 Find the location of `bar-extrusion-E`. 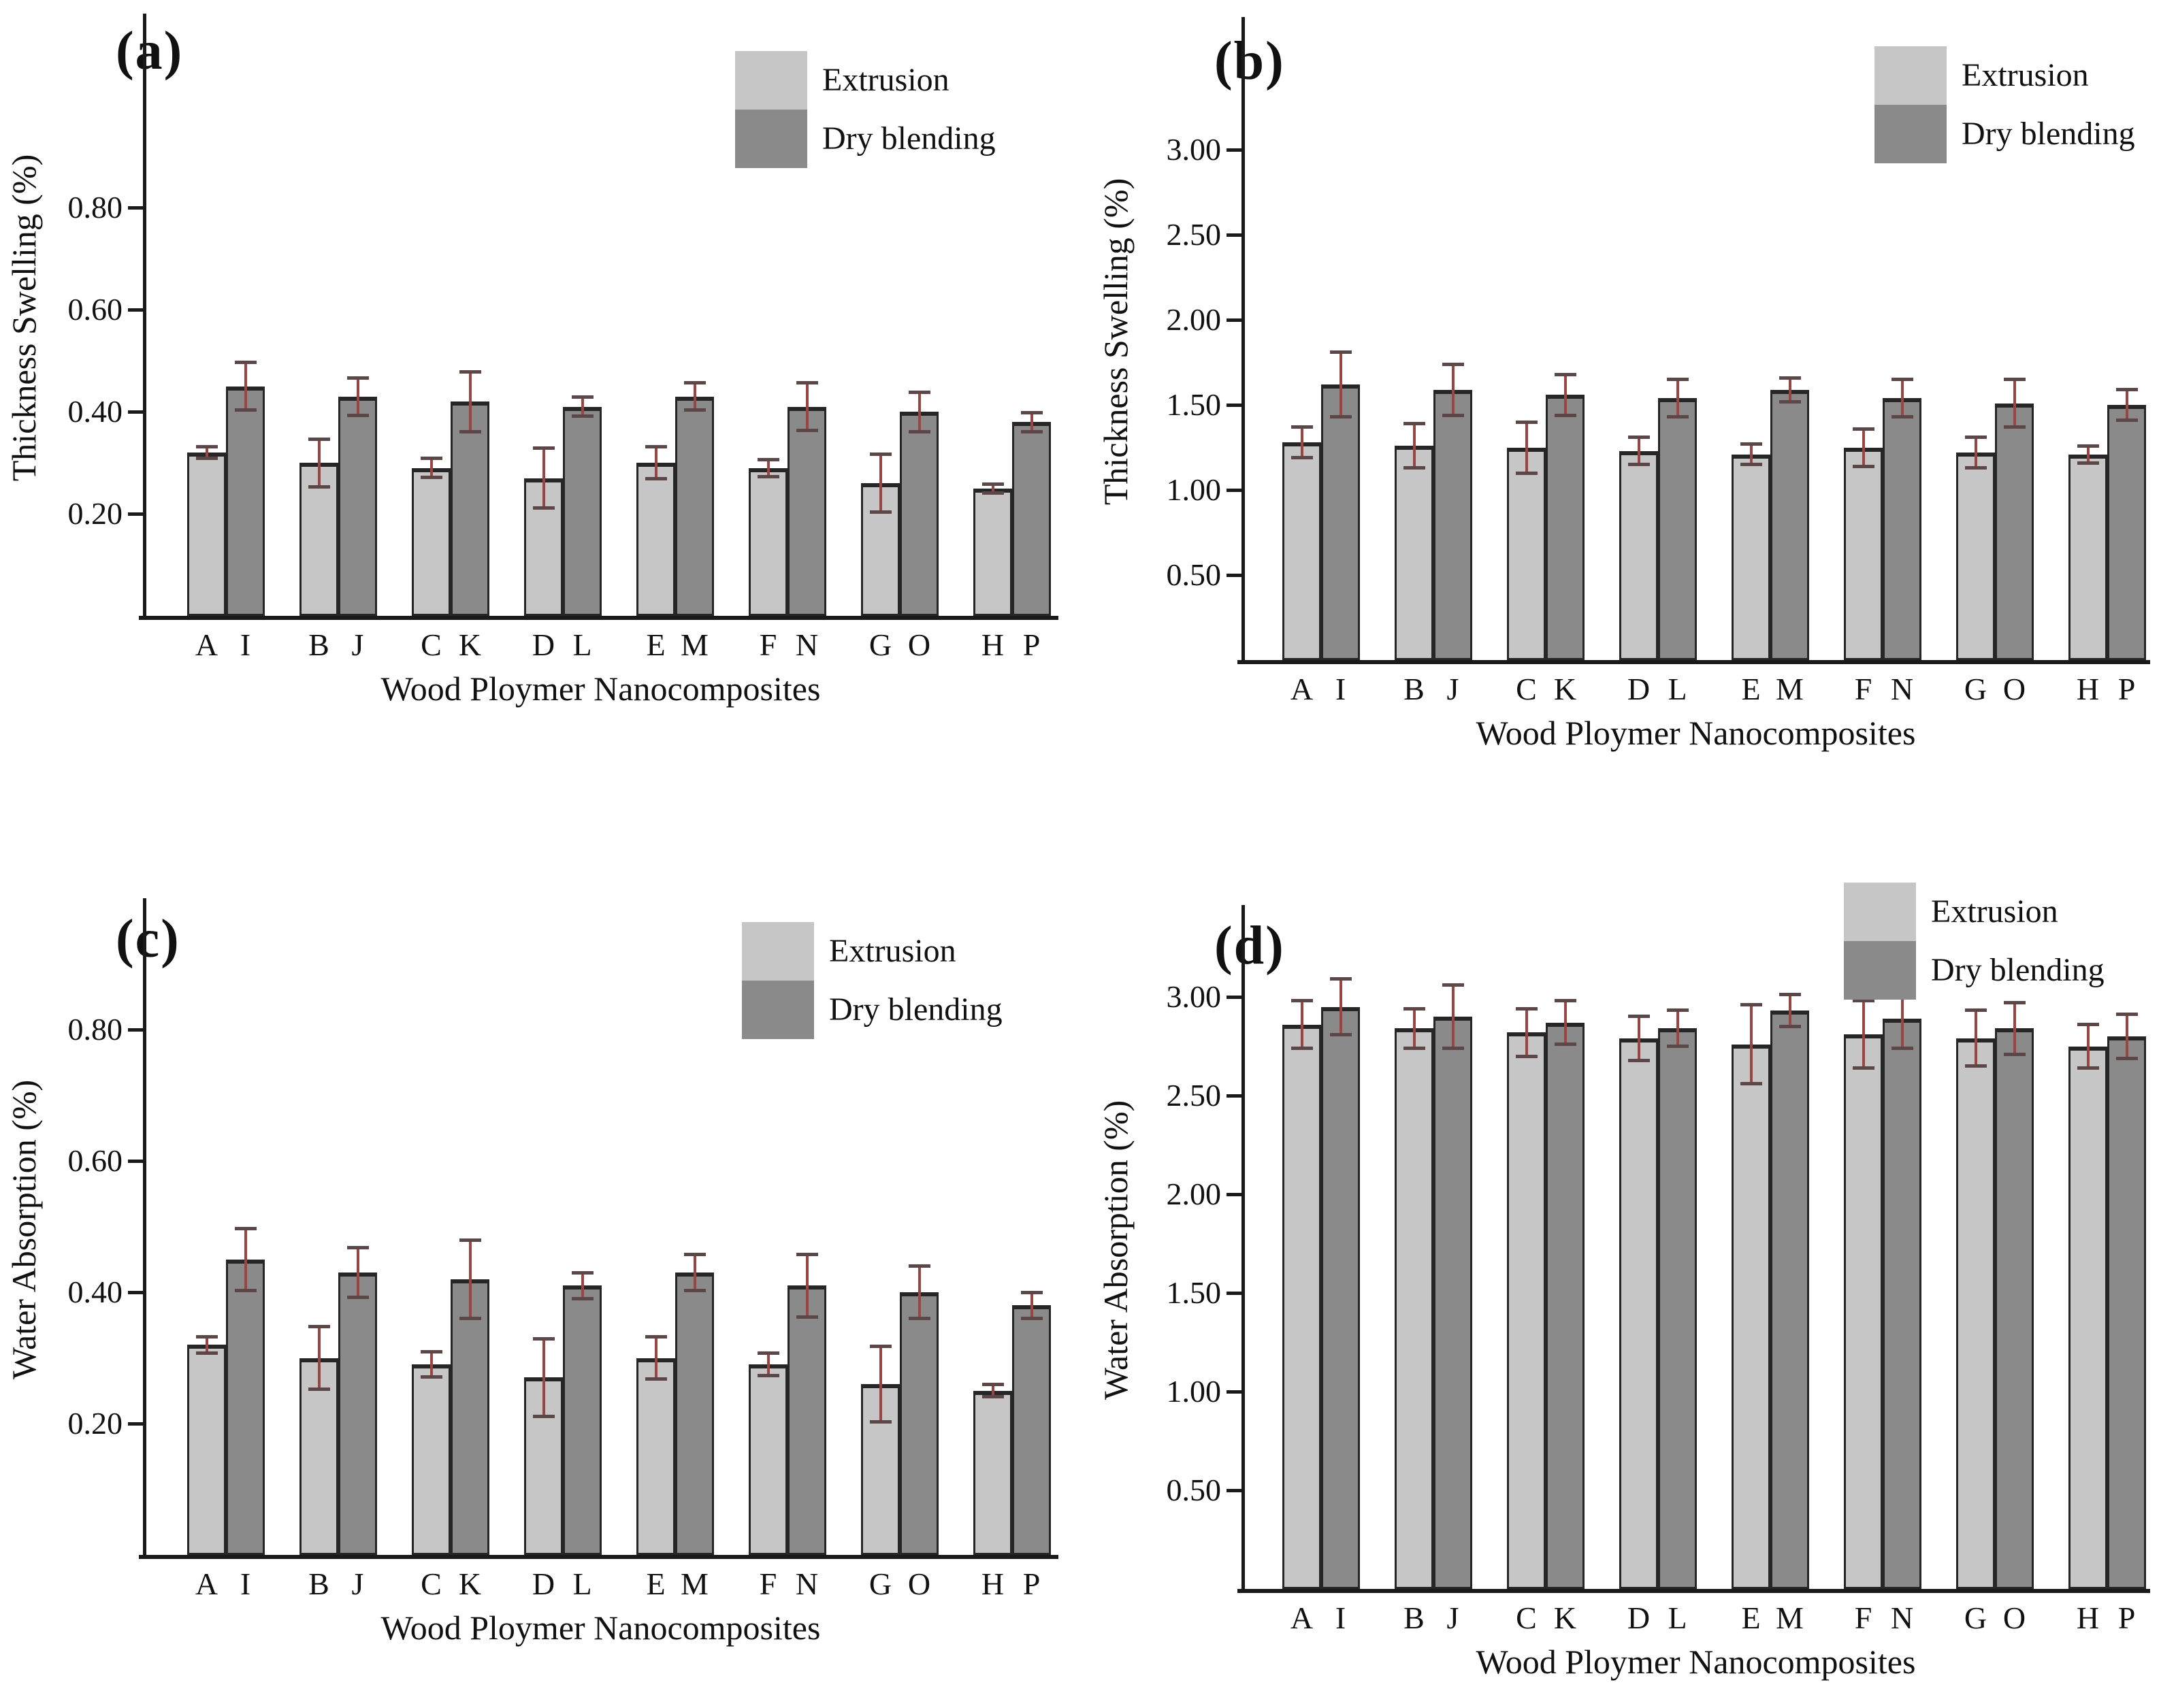

bar-extrusion-E is located at coordinates (655, 539).